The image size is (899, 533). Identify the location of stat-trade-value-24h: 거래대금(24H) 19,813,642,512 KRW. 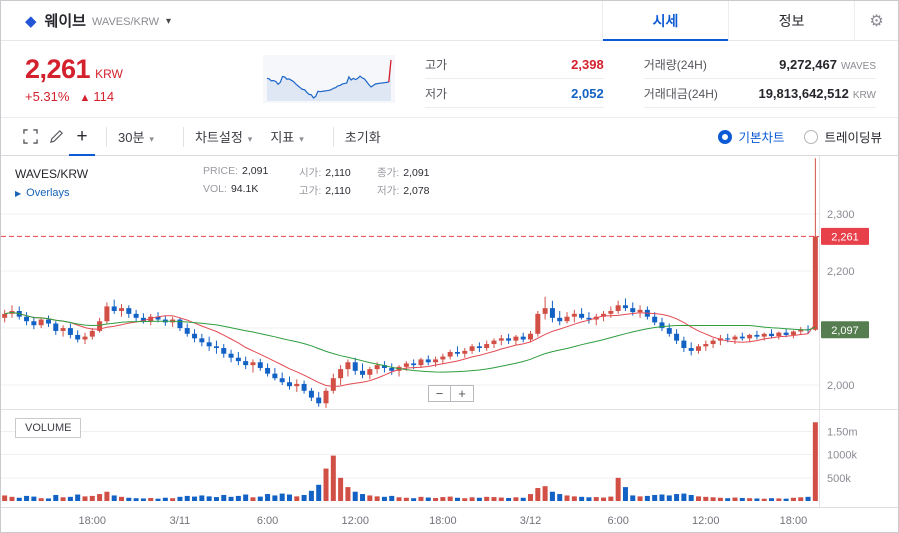
(759, 93).